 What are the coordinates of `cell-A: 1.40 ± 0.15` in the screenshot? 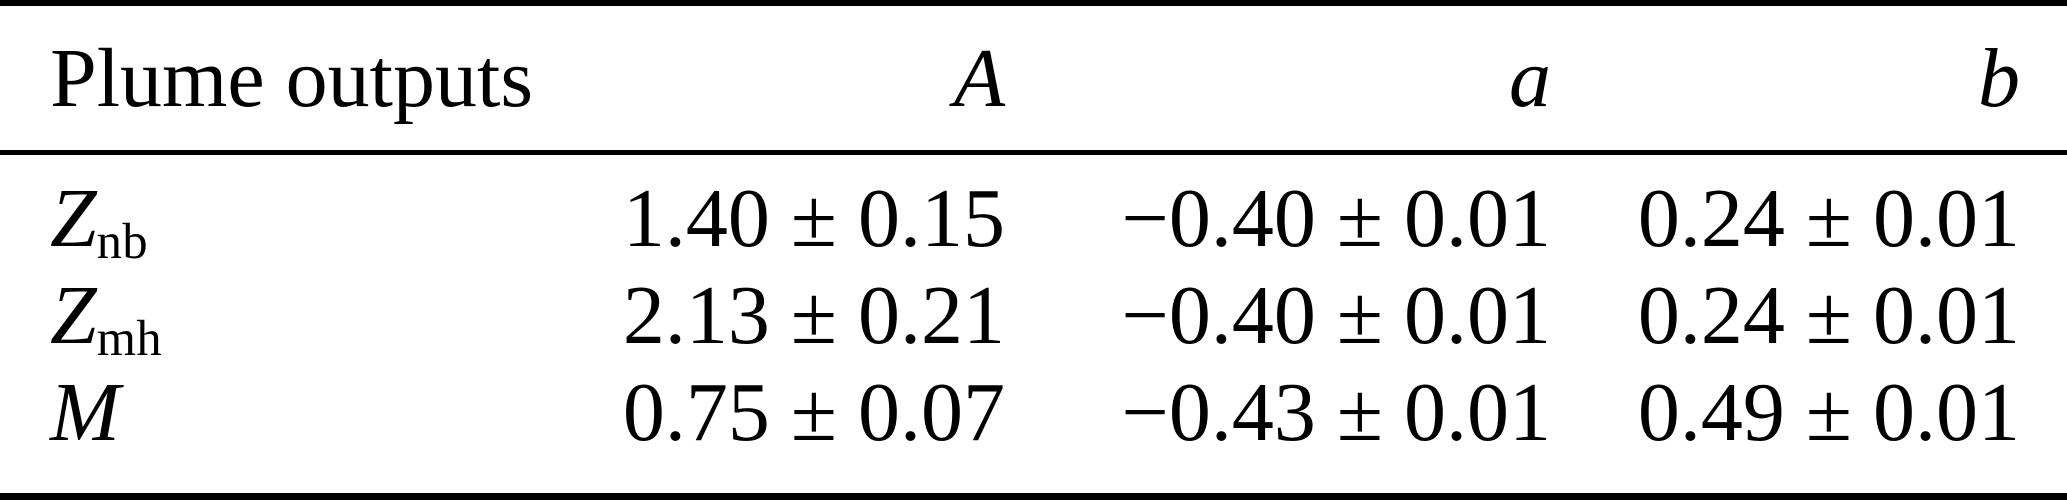 It's located at (813, 218).